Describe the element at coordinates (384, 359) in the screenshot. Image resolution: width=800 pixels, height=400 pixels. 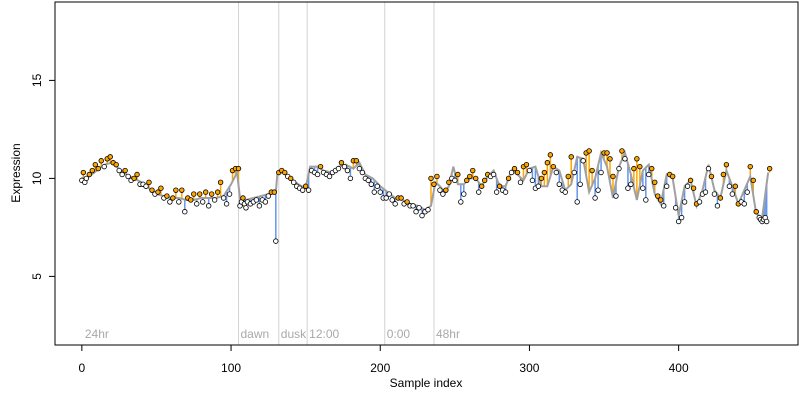
I see `x-axis: 0 100 200 300 400` at that location.